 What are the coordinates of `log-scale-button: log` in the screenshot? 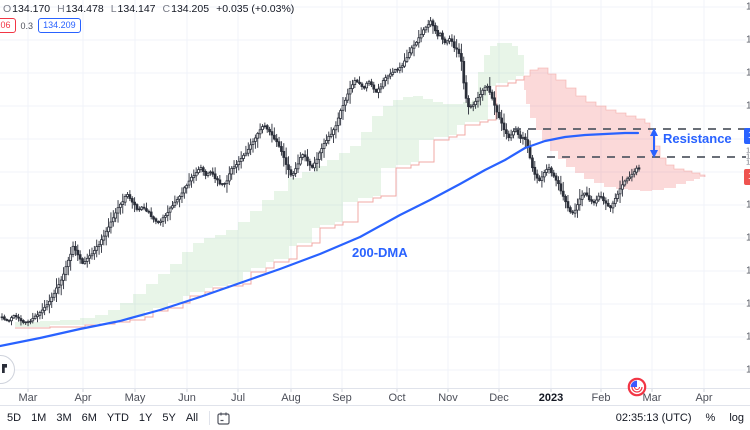 It's located at (736, 418).